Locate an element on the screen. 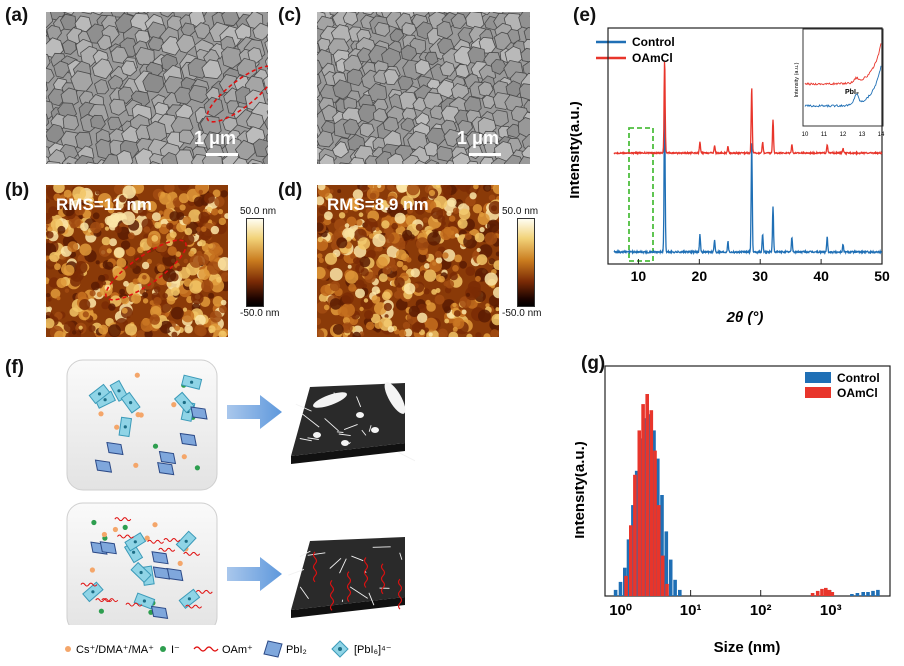 This screenshot has height=666, width=904. legend-pbi2: PbI₂ is located at coordinates (296, 650).